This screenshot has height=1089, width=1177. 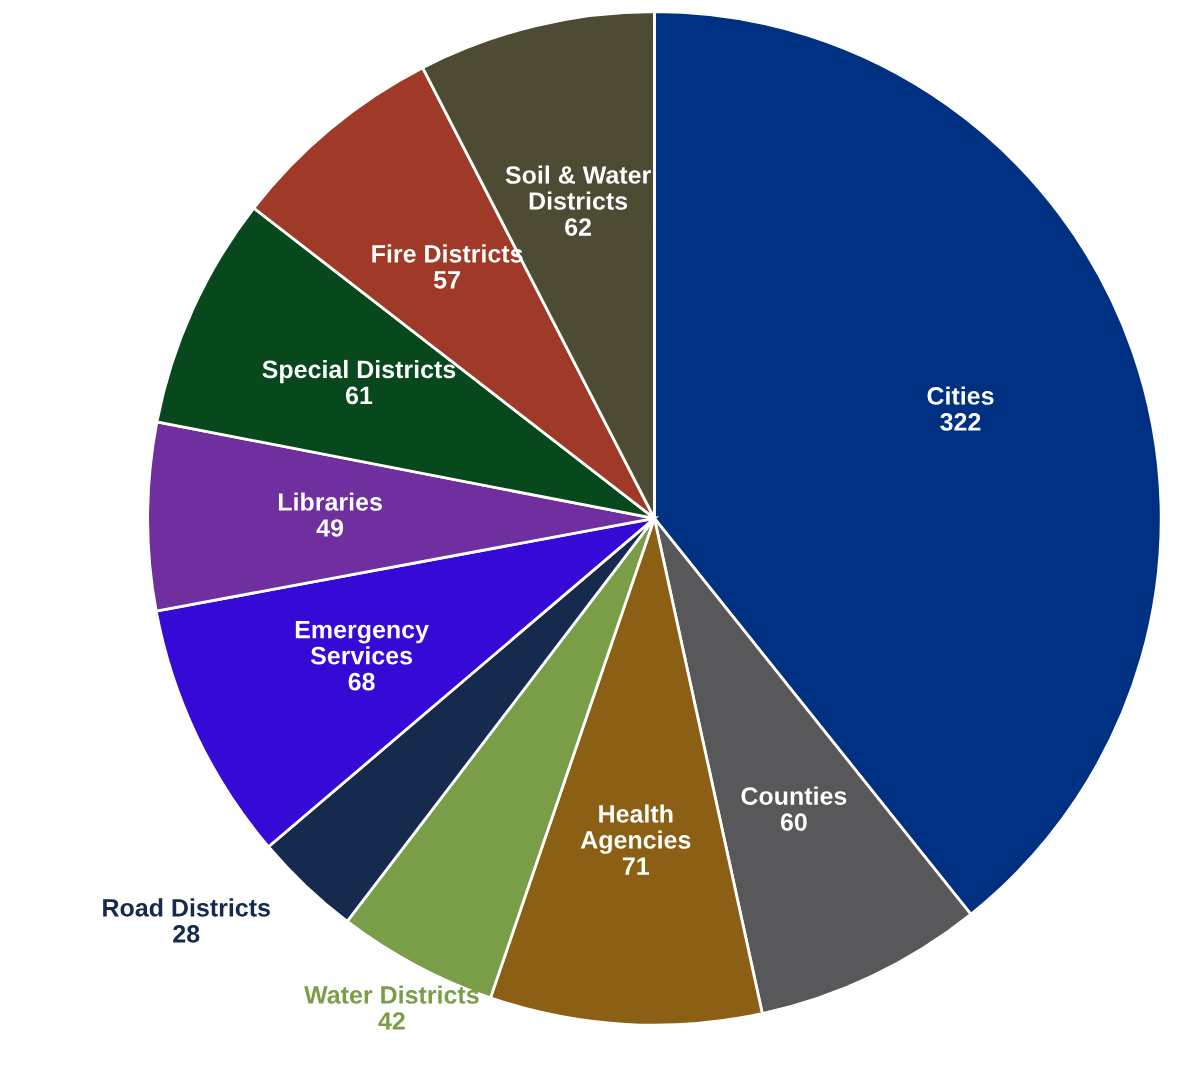 I want to click on data-label: 49, so click(x=330, y=528).